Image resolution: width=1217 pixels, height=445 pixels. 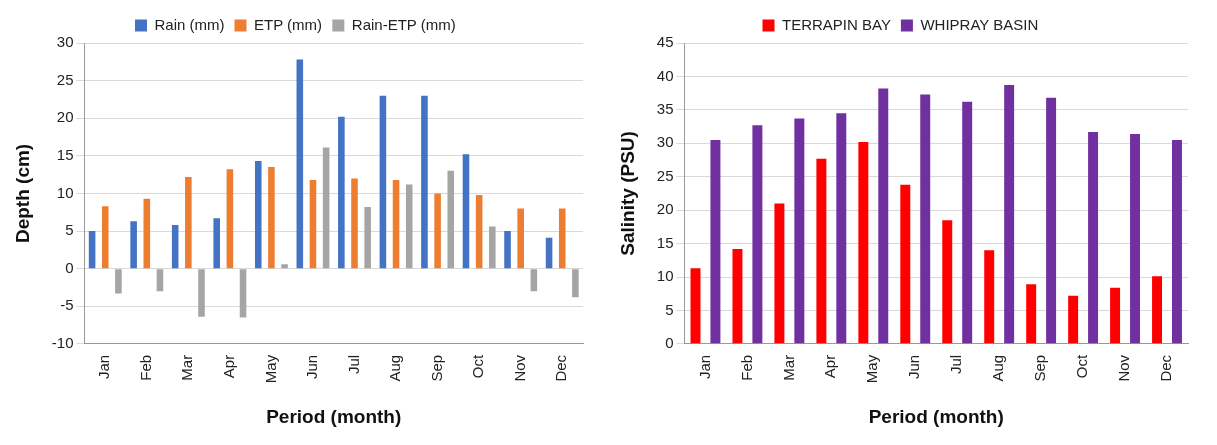 What do you see at coordinates (665, 75) in the screenshot?
I see `y-tick-label: 40` at bounding box center [665, 75].